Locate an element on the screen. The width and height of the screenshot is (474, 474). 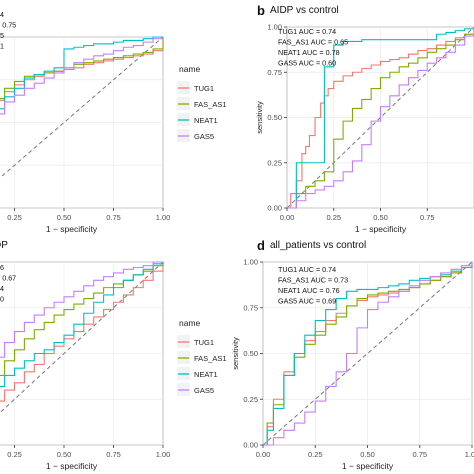
auc-annotation: 74 is located at coordinates (2, 14).